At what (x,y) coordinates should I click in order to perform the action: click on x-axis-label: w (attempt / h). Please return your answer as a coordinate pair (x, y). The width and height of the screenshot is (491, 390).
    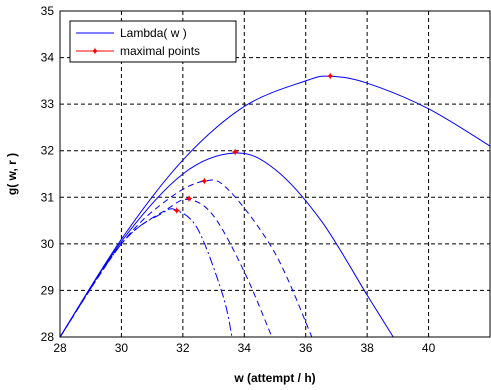
    Looking at the image, I should click on (274, 378).